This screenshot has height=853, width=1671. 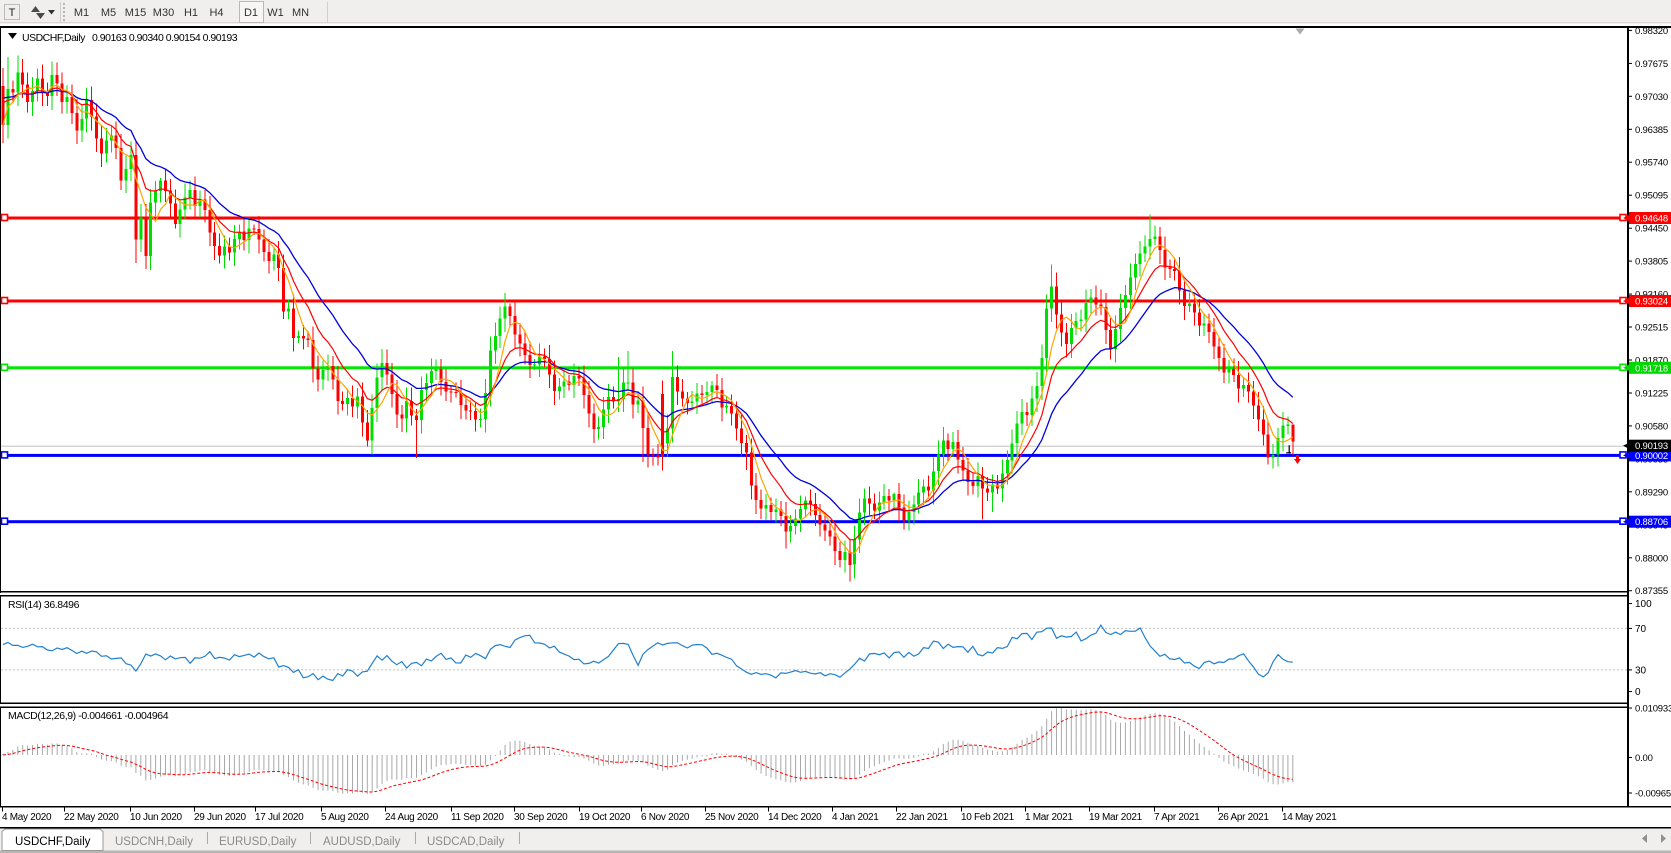 I want to click on svg-text: 0.96385, so click(x=1651, y=130).